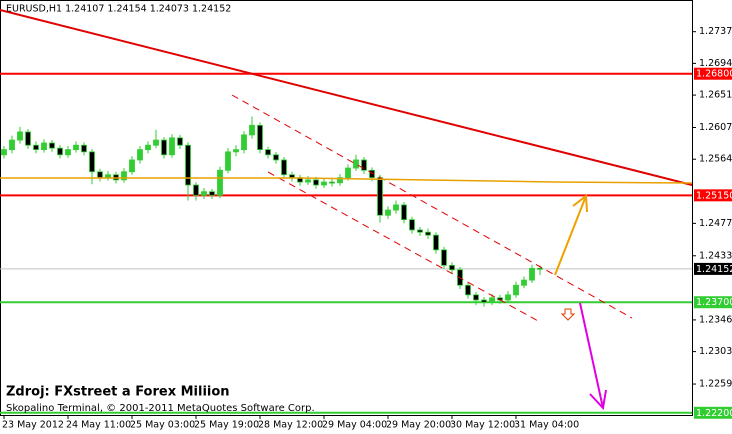 This screenshot has width=732, height=434. What do you see at coordinates (715, 223) in the screenshot?
I see `y-tick-label: 1.24770` at bounding box center [715, 223].